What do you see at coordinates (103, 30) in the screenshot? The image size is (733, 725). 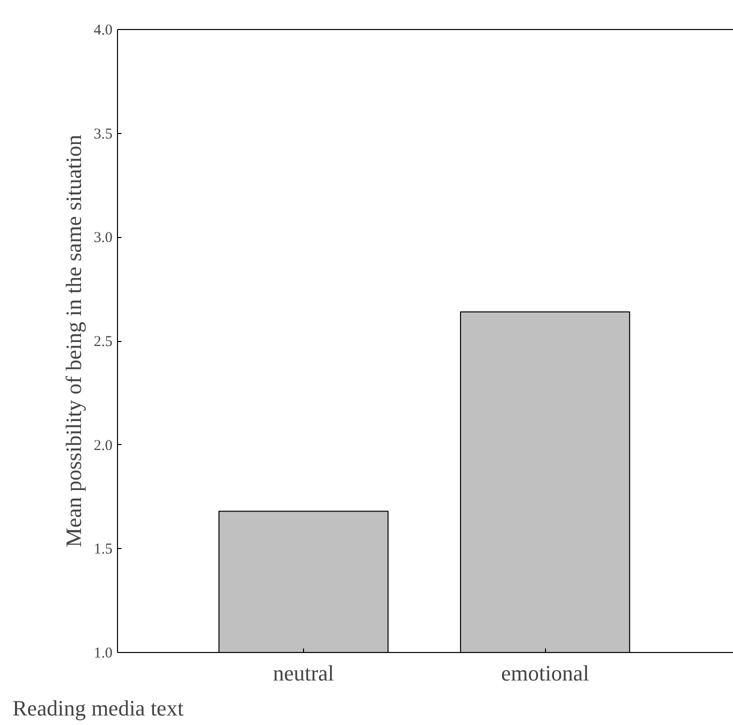 I see `y-tick-label: 4.0` at bounding box center [103, 30].